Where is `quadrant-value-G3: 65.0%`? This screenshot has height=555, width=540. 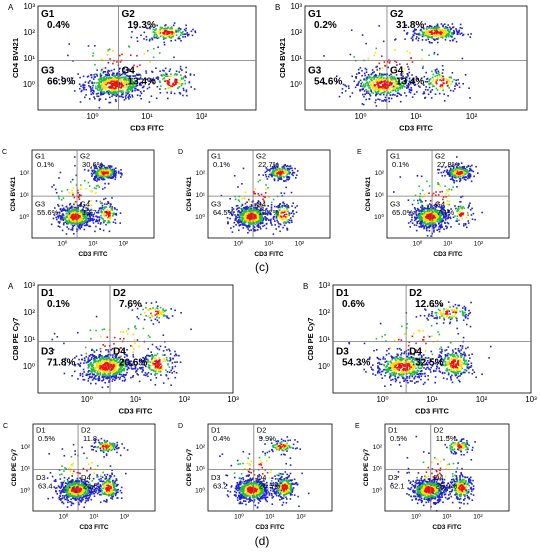 quadrant-value-G3: 65.0% is located at coordinates (403, 212).